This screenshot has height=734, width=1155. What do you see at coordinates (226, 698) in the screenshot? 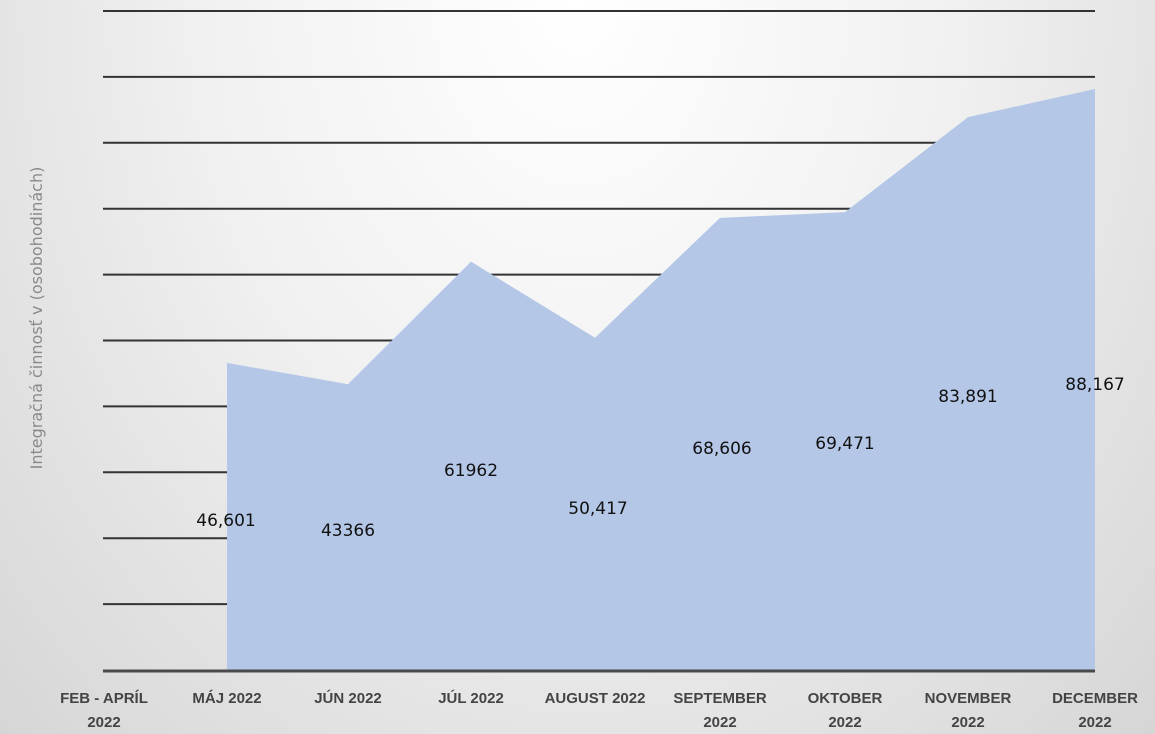
I see `x-tick-label: MÁJ 2022` at bounding box center [226, 698].